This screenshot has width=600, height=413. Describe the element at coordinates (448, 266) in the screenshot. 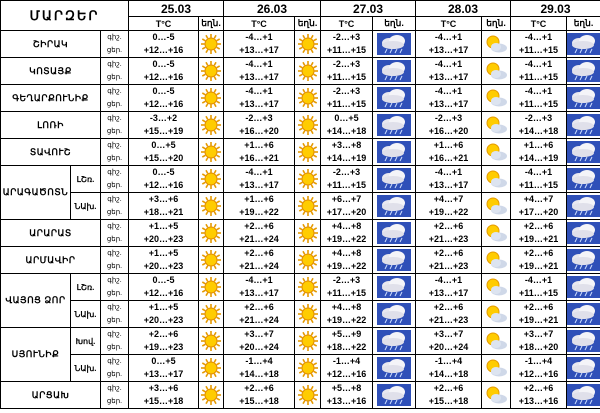

I see `day-temp: +21…+23` at that location.